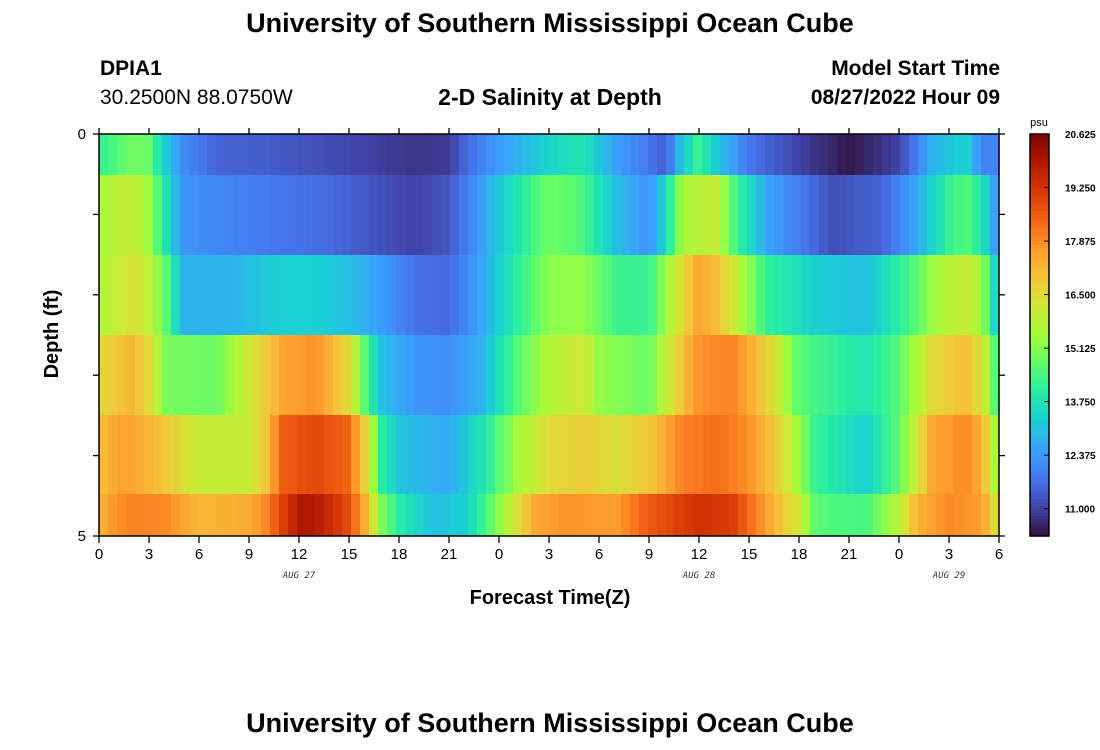  Describe the element at coordinates (1080, 296) in the screenshot. I see `colorbar-tick-label: 16.500` at that location.